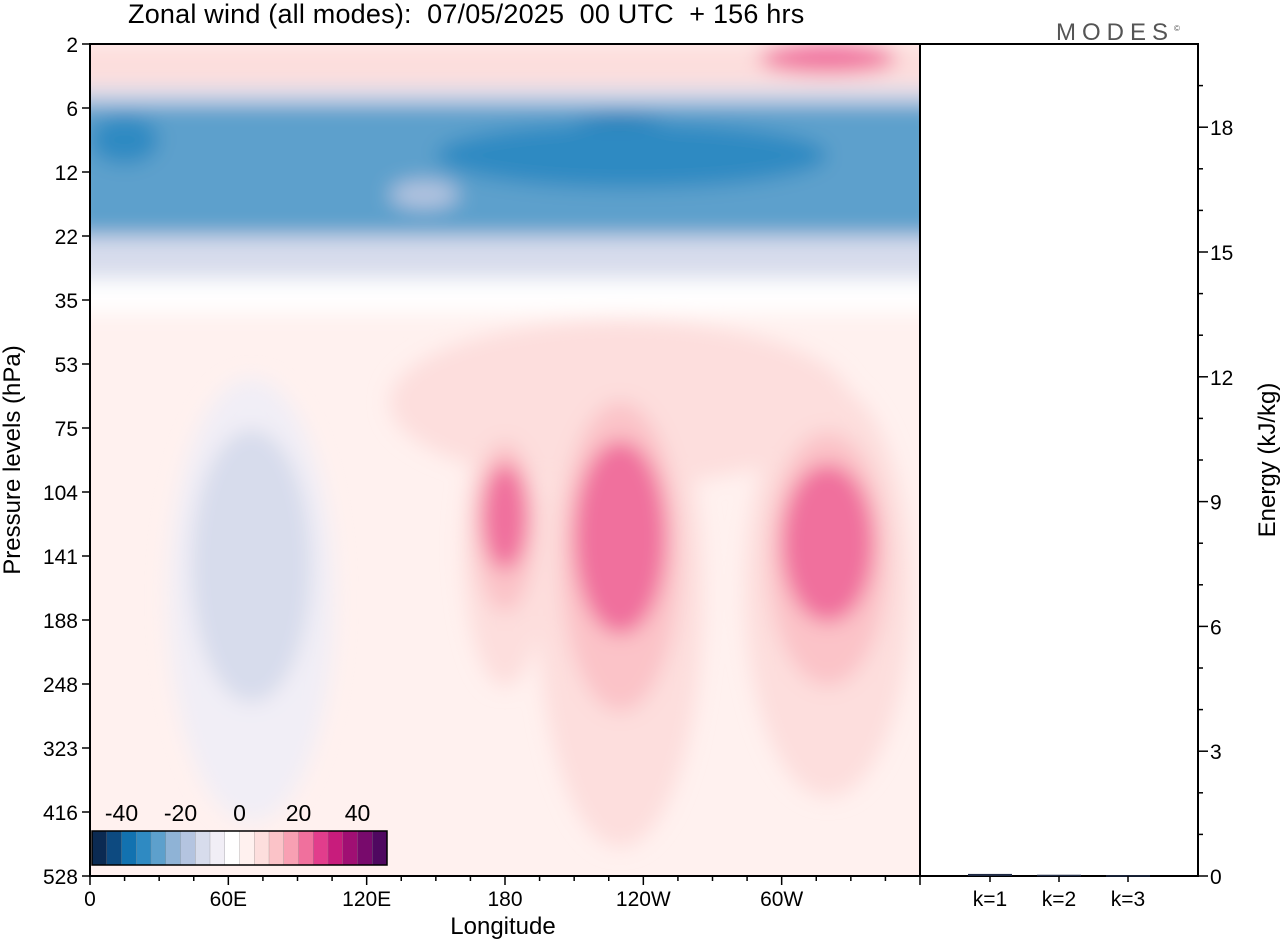  I want to click on y-tick-label: 141, so click(60, 557).